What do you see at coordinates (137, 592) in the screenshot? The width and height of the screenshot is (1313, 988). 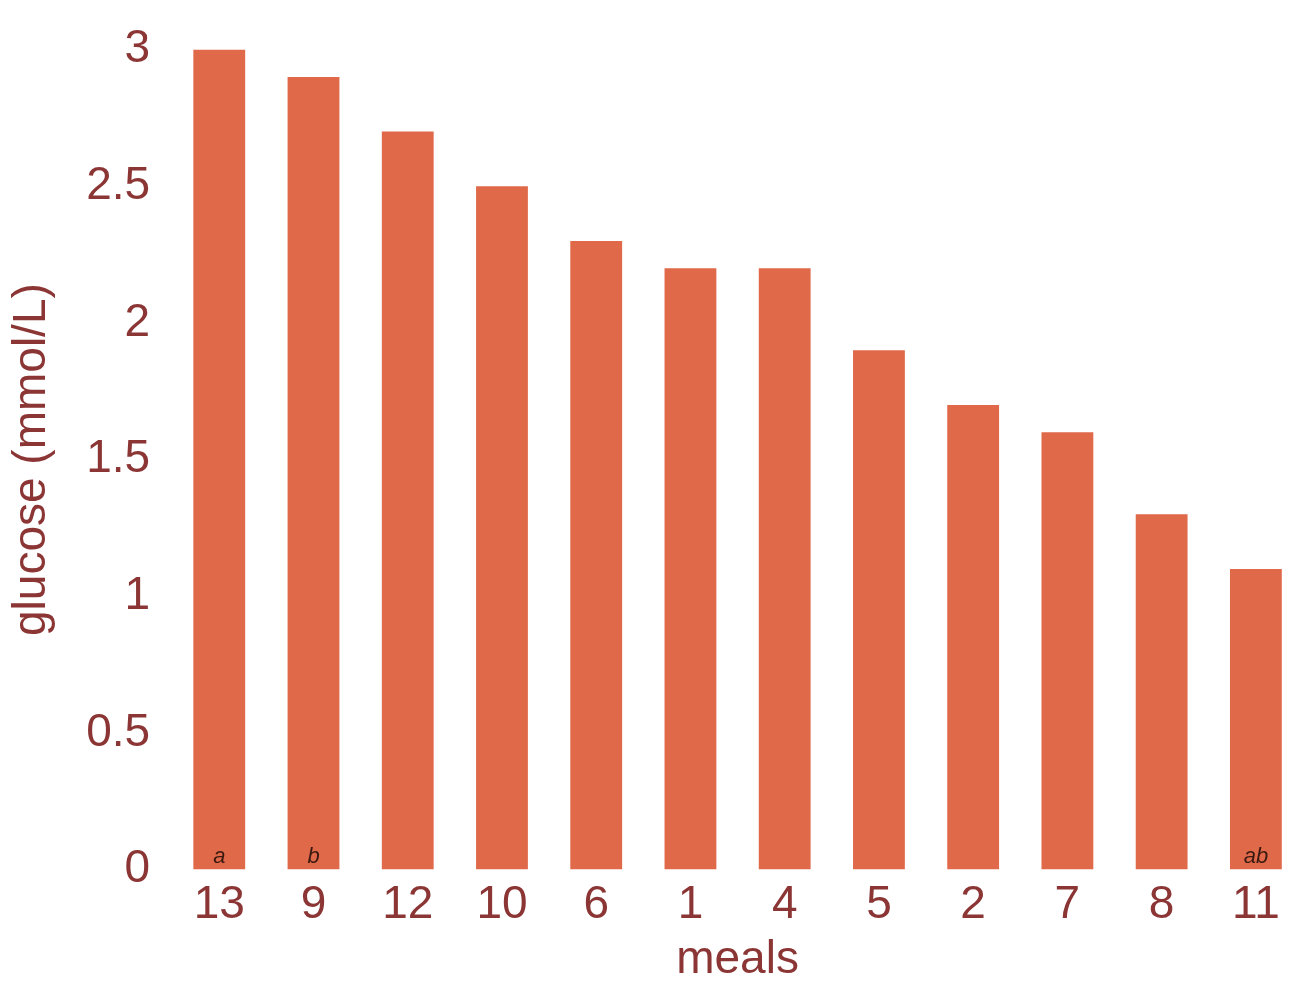 I see `y-tick-label: 1` at bounding box center [137, 592].